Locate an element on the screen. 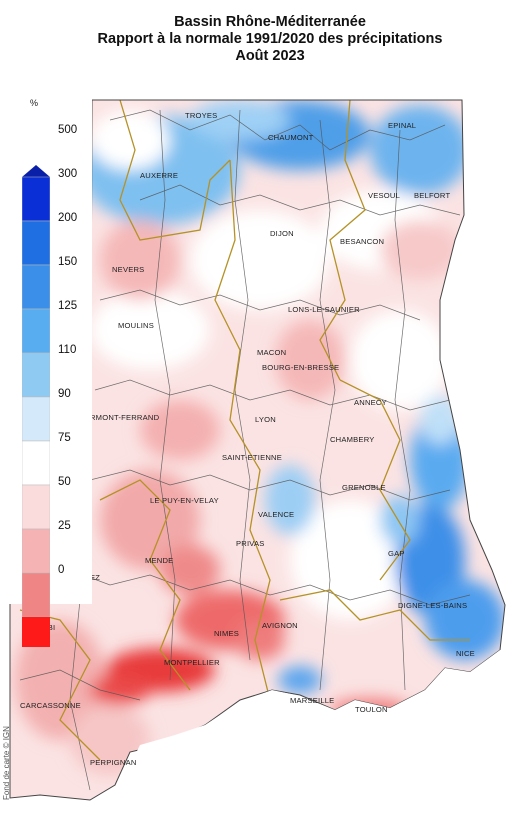 The image size is (508, 822). legend-label-50: 50 is located at coordinates (64, 482).